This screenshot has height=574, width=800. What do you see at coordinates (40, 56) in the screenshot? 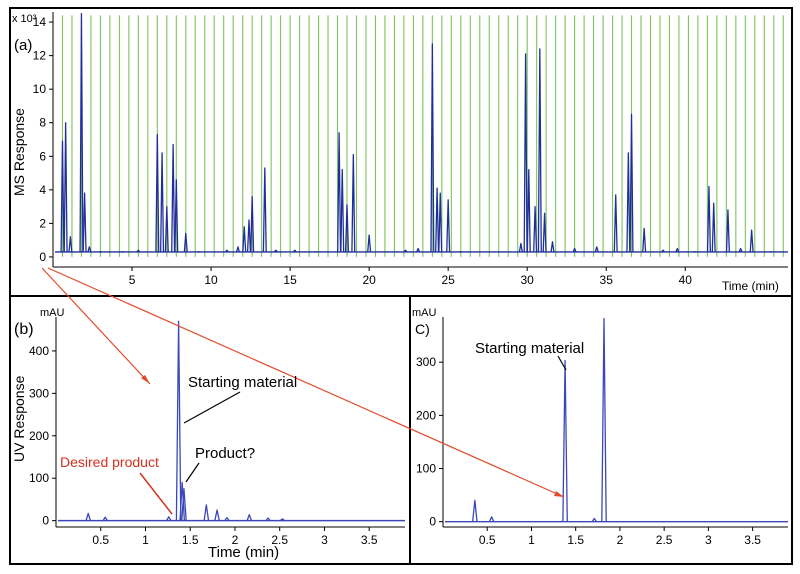
I see `y-tick-label: 12` at bounding box center [40, 56].